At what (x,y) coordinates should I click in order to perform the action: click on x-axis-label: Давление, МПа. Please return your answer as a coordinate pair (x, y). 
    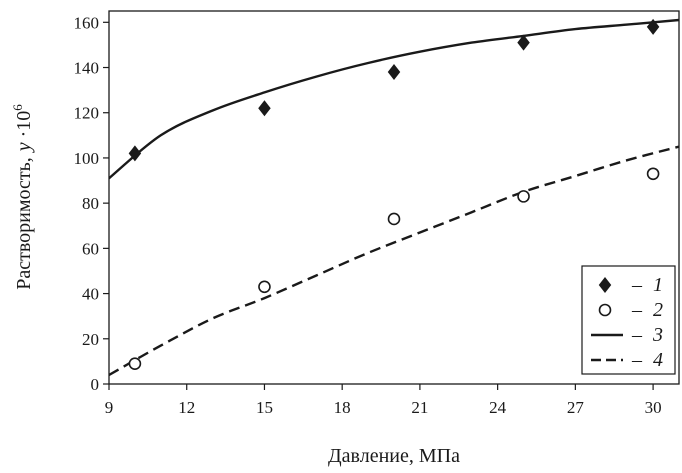
    Looking at the image, I should click on (394, 456).